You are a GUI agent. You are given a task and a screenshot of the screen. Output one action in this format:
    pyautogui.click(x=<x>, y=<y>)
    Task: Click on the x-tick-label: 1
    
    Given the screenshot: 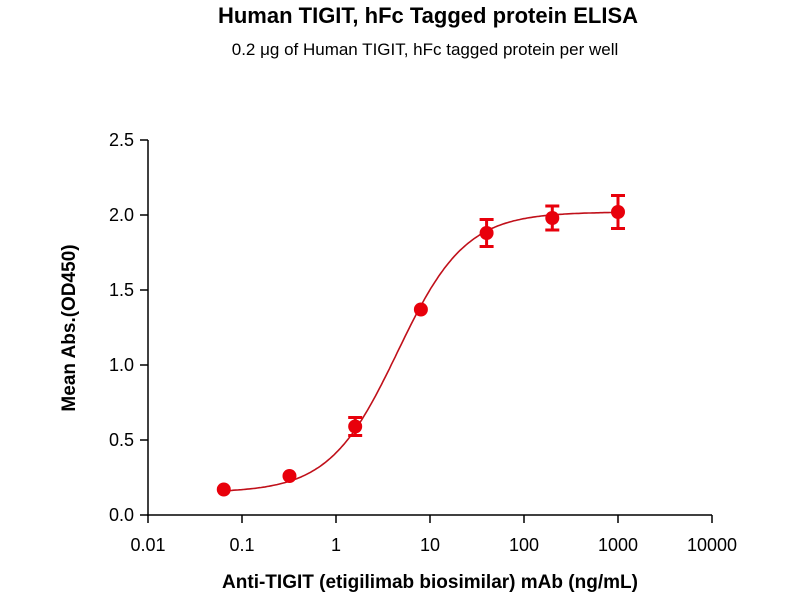 What is the action you would take?
    pyautogui.click(x=336, y=545)
    